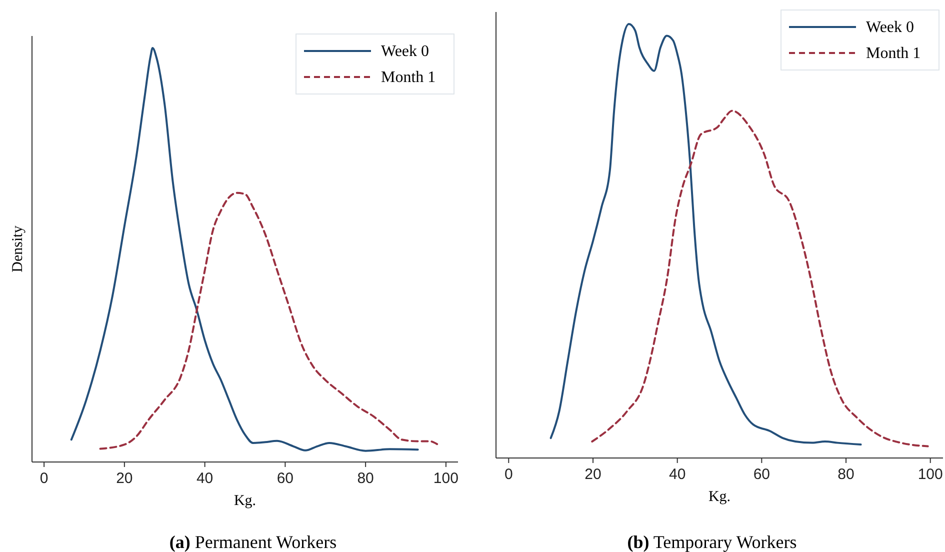 This screenshot has width=945, height=552. I want to click on text: (b) Temporary Workers, so click(712, 542).